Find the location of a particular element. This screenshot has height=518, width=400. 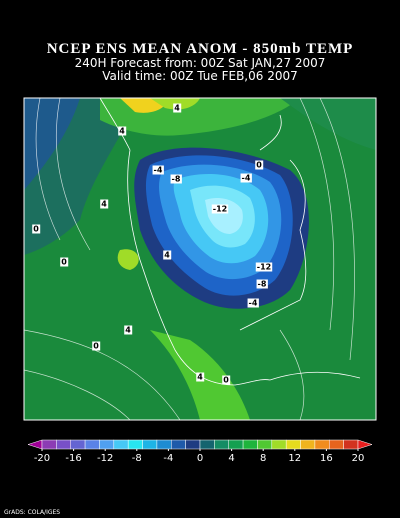

colorbar-label: -20 is located at coordinates (42, 458).